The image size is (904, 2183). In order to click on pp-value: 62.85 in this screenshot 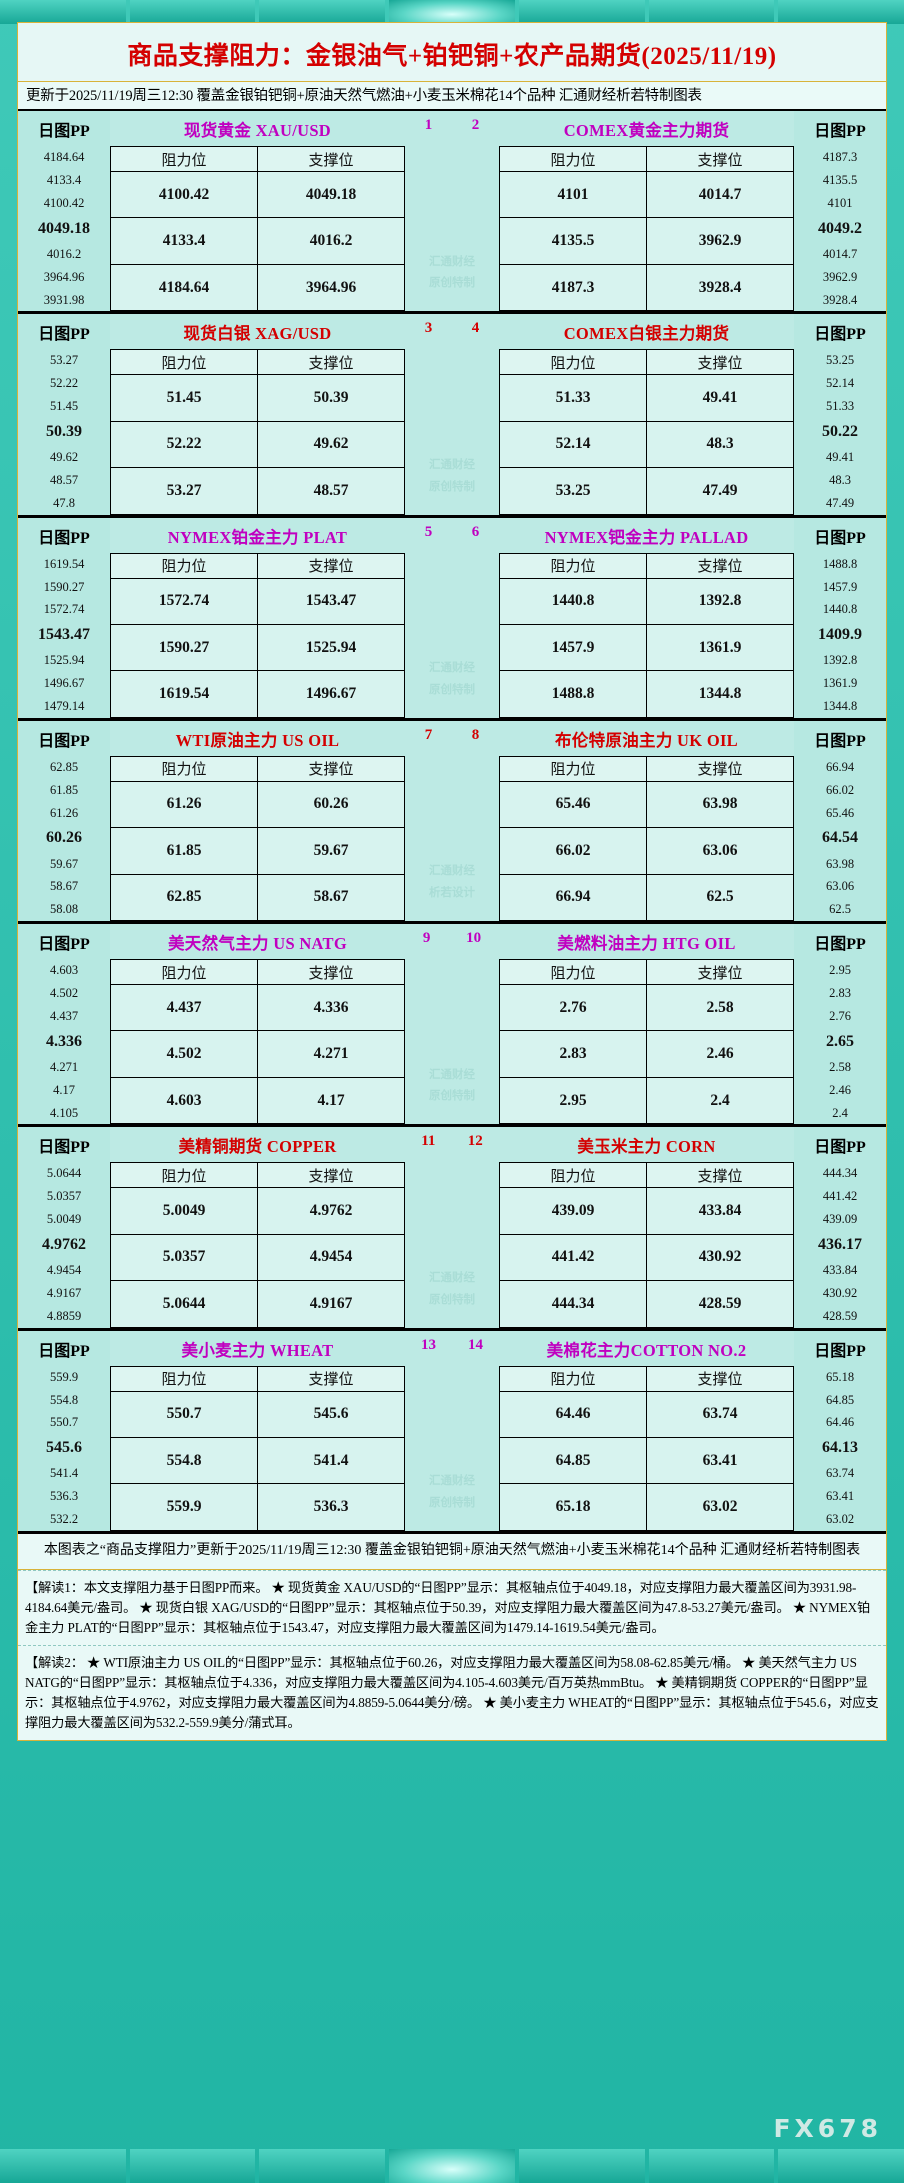, I will do `click(64, 766)`.